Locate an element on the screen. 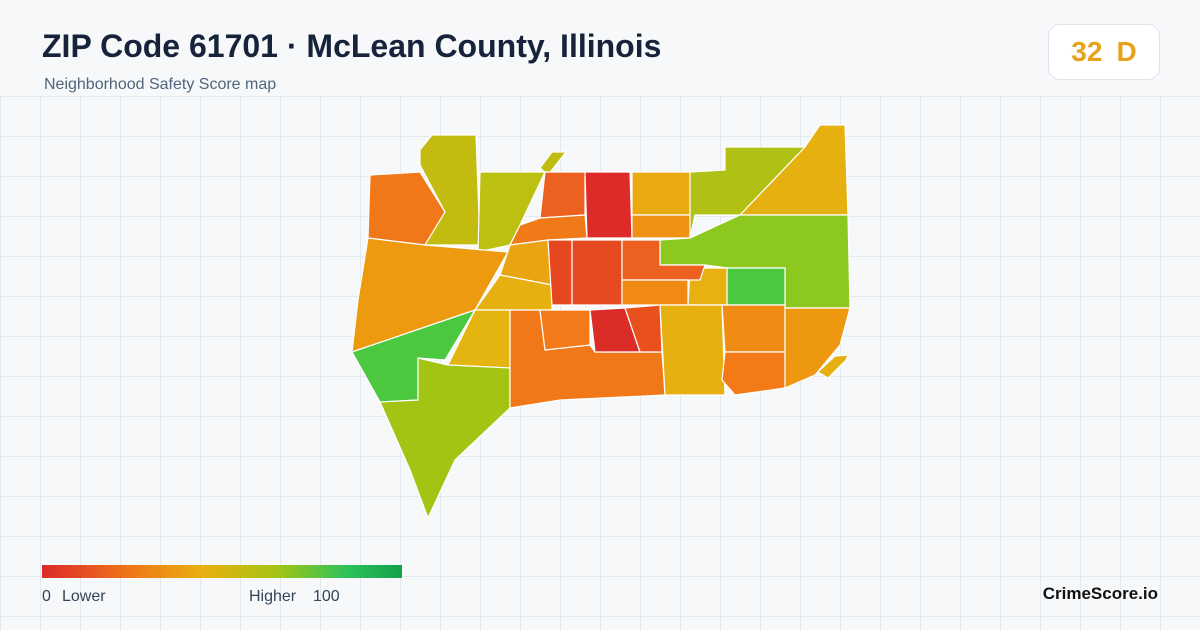 This screenshot has height=630, width=1200. legend-max-label: Higher is located at coordinates (273, 596).